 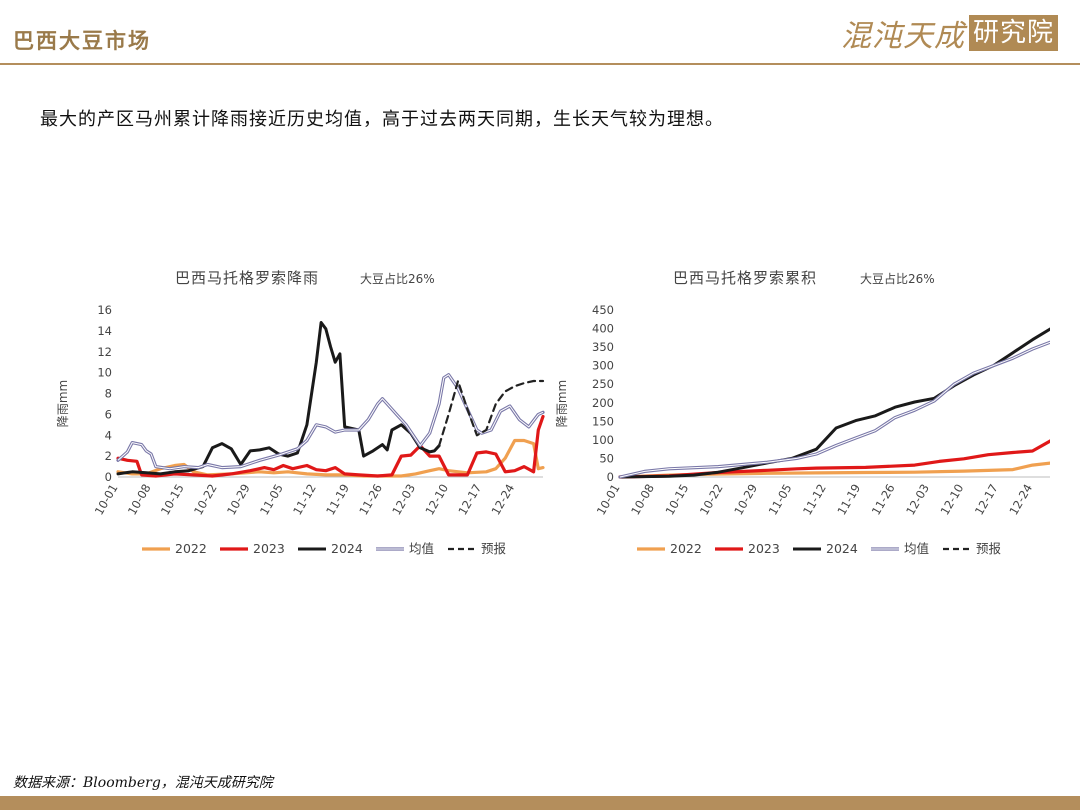 What do you see at coordinates (540, 803) in the screenshot?
I see `footer-bar` at bounding box center [540, 803].